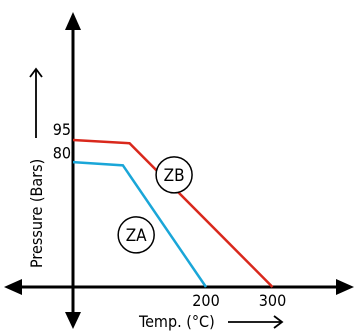 The height and width of the screenshot is (334, 356). I want to click on y-axis-label: Pressure (Bars), so click(36, 213).